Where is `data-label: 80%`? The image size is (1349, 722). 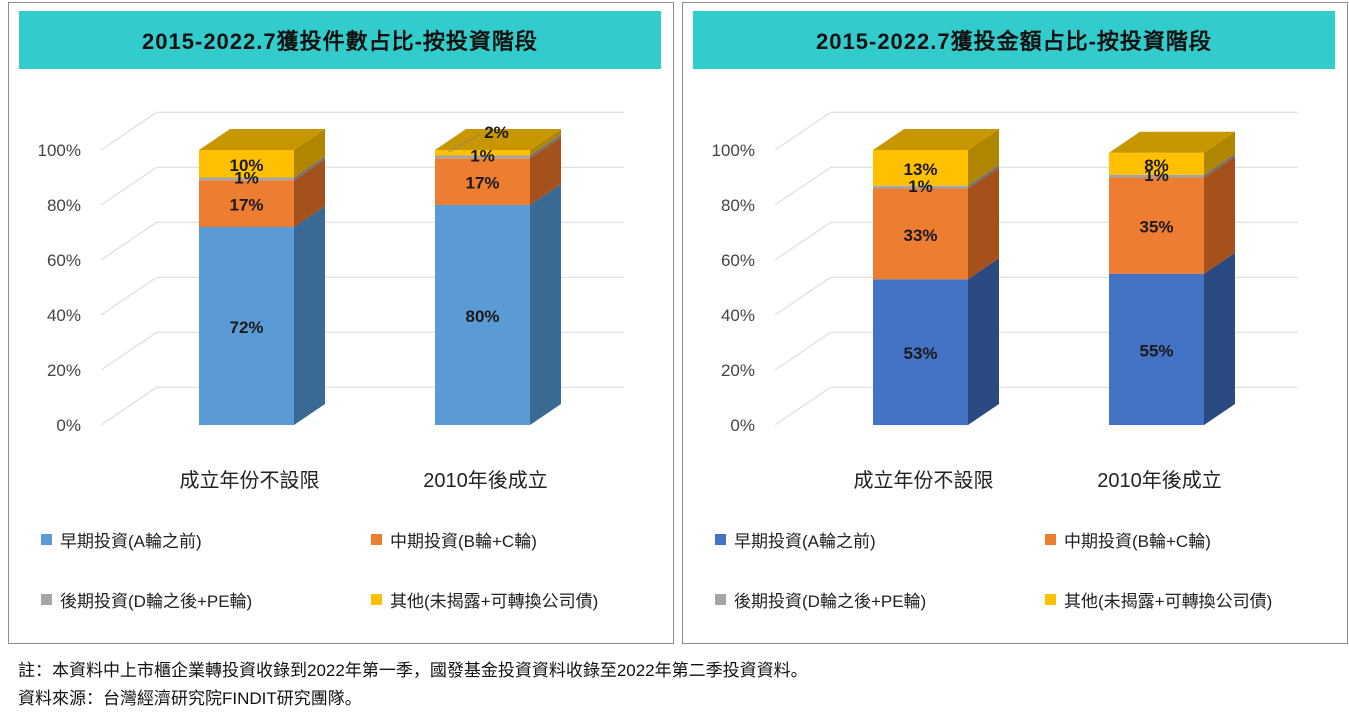 data-label: 80% is located at coordinates (482, 316).